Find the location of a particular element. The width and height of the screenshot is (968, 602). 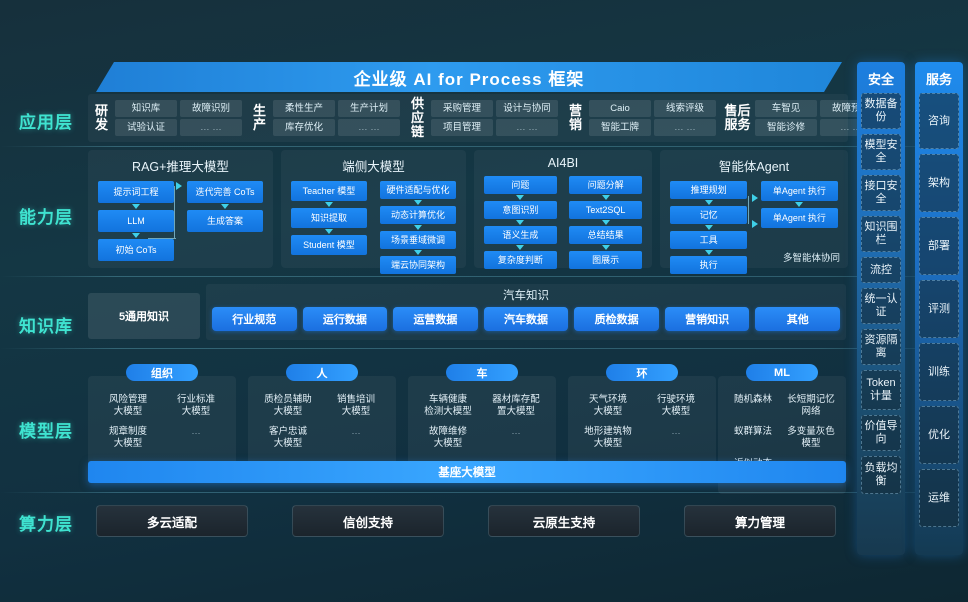

knowledge-tag: 行业规范 is located at coordinates (254, 319).